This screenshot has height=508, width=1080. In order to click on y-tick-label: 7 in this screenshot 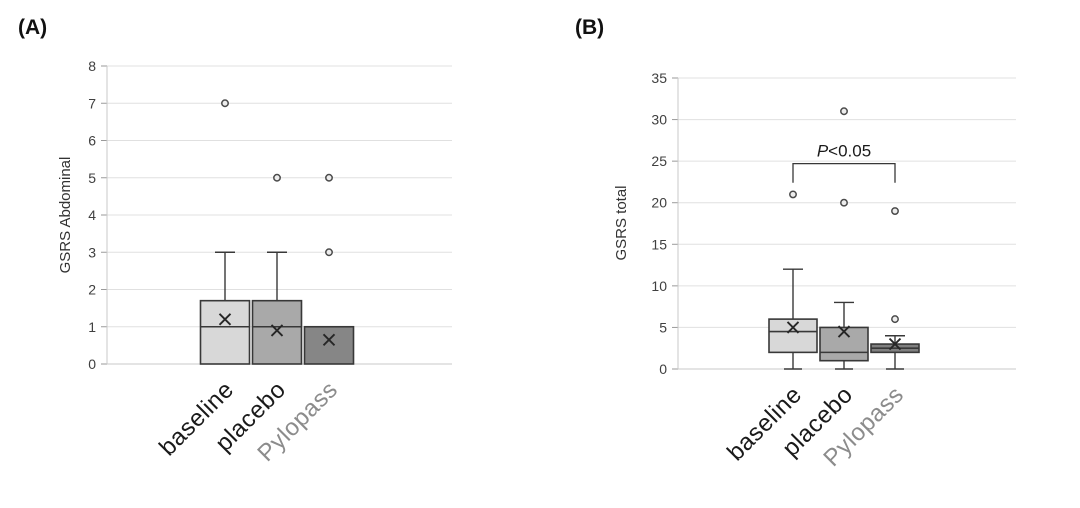, I will do `click(92, 103)`.